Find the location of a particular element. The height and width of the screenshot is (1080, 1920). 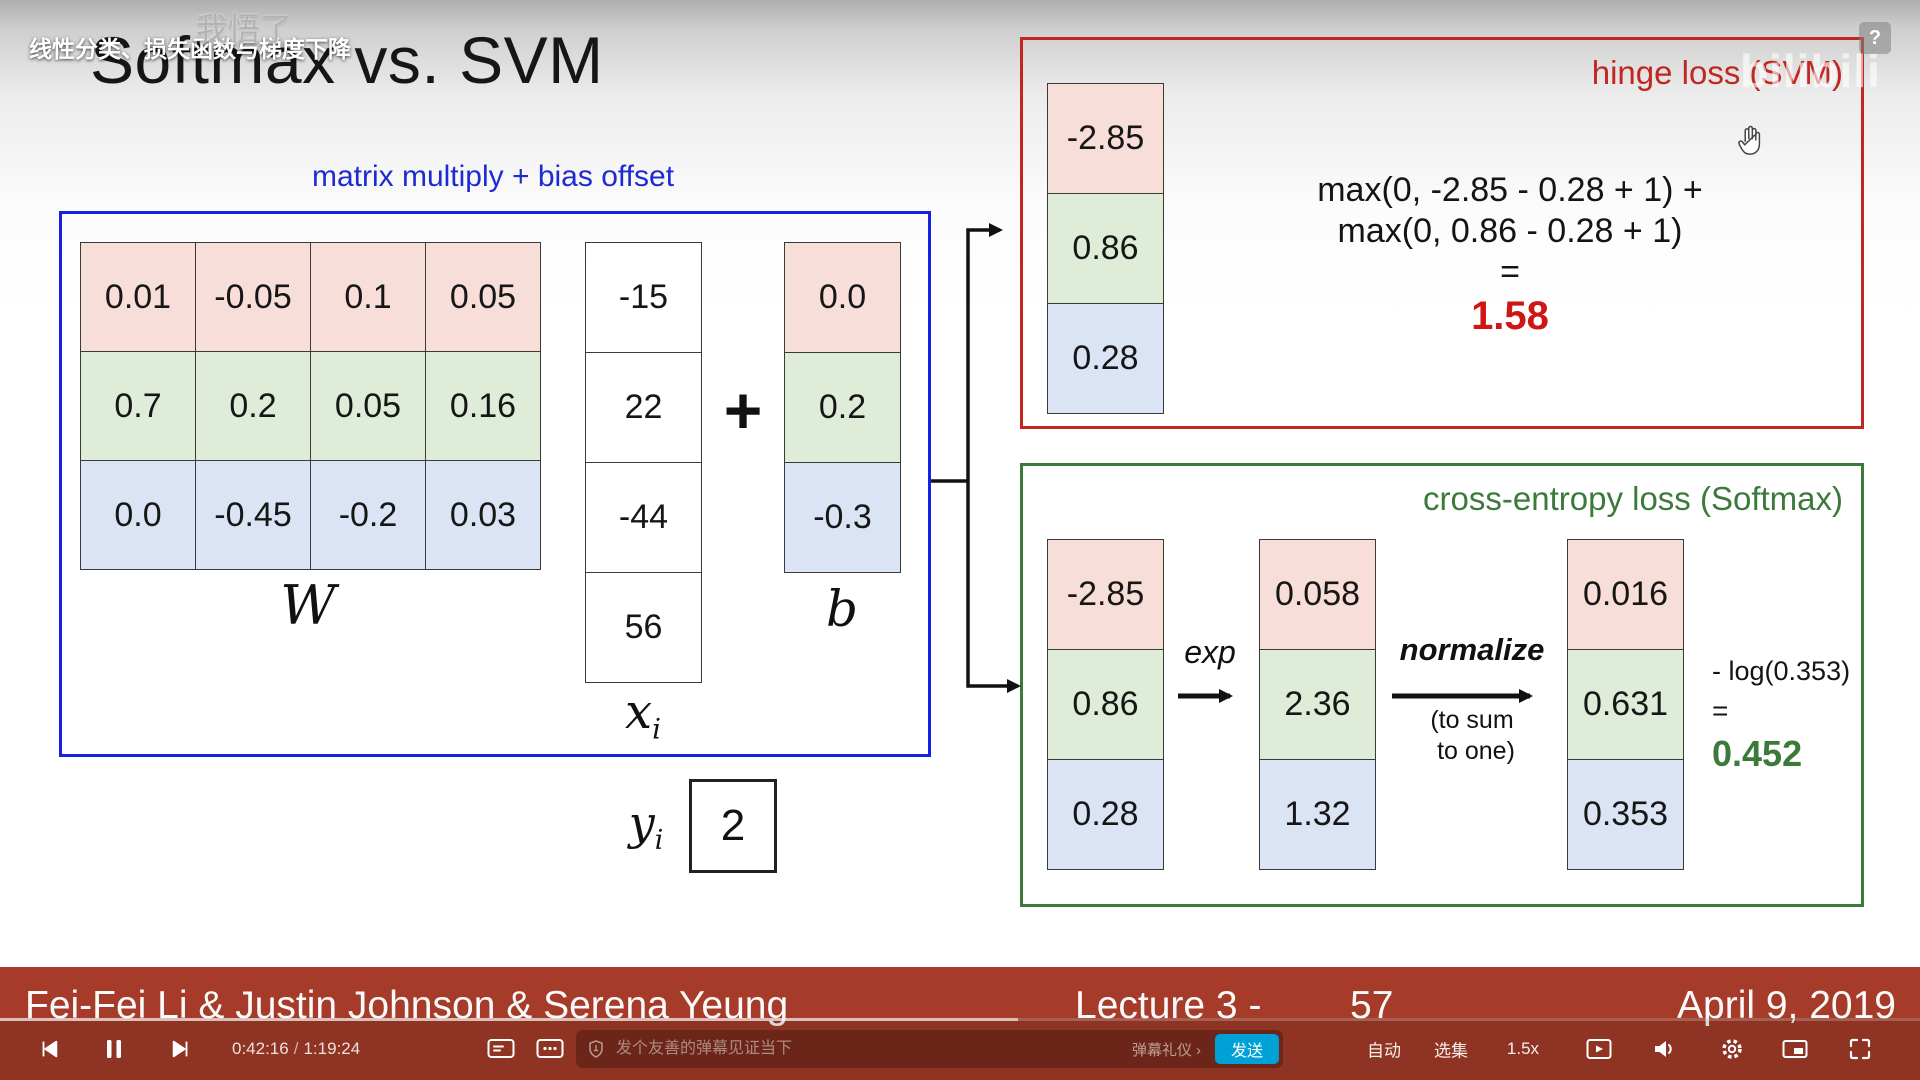

quality-selector: 自动 is located at coordinates (1384, 1051).